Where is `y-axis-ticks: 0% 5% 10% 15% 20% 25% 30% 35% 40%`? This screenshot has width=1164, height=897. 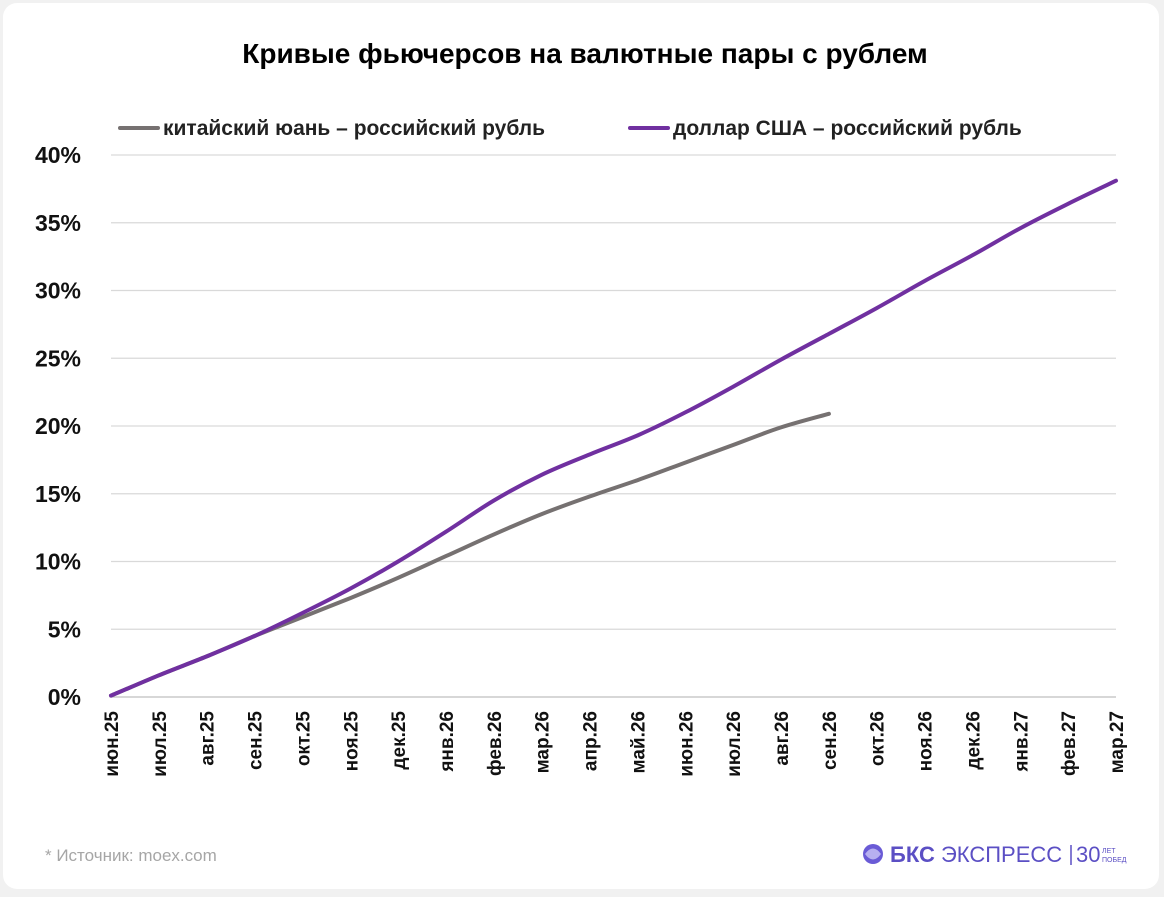 y-axis-ticks: 0% 5% 10% 15% 20% 25% 30% 35% 40% is located at coordinates (58, 426).